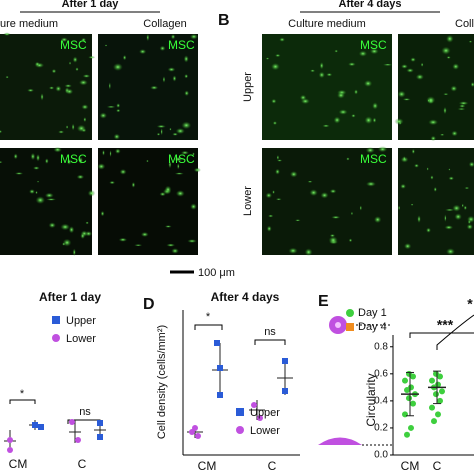 The image size is (474, 474). Describe the element at coordinates (265, 431) in the screenshot. I see `legend-label: Lower` at that location.